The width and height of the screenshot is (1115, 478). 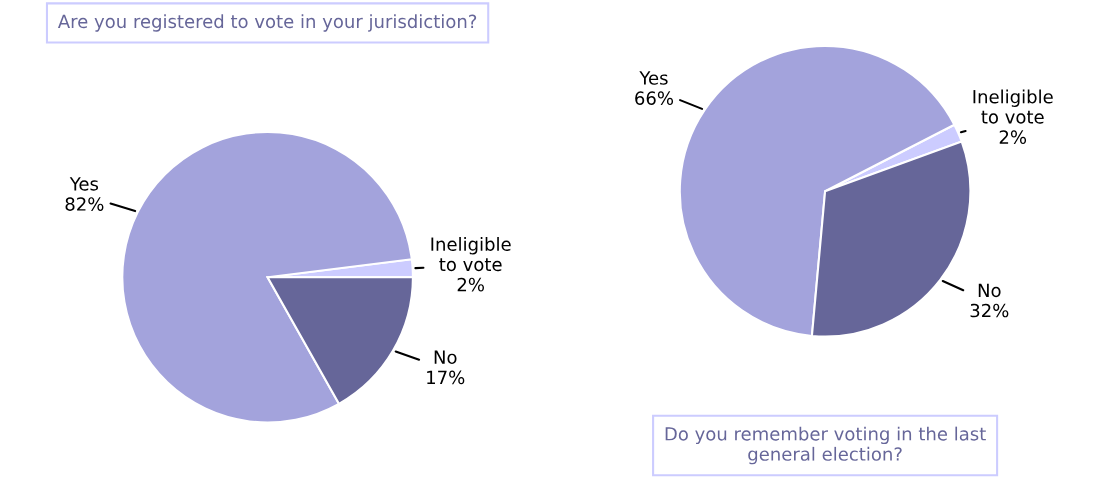 What do you see at coordinates (446, 377) in the screenshot?
I see `data-label: 17%` at bounding box center [446, 377].